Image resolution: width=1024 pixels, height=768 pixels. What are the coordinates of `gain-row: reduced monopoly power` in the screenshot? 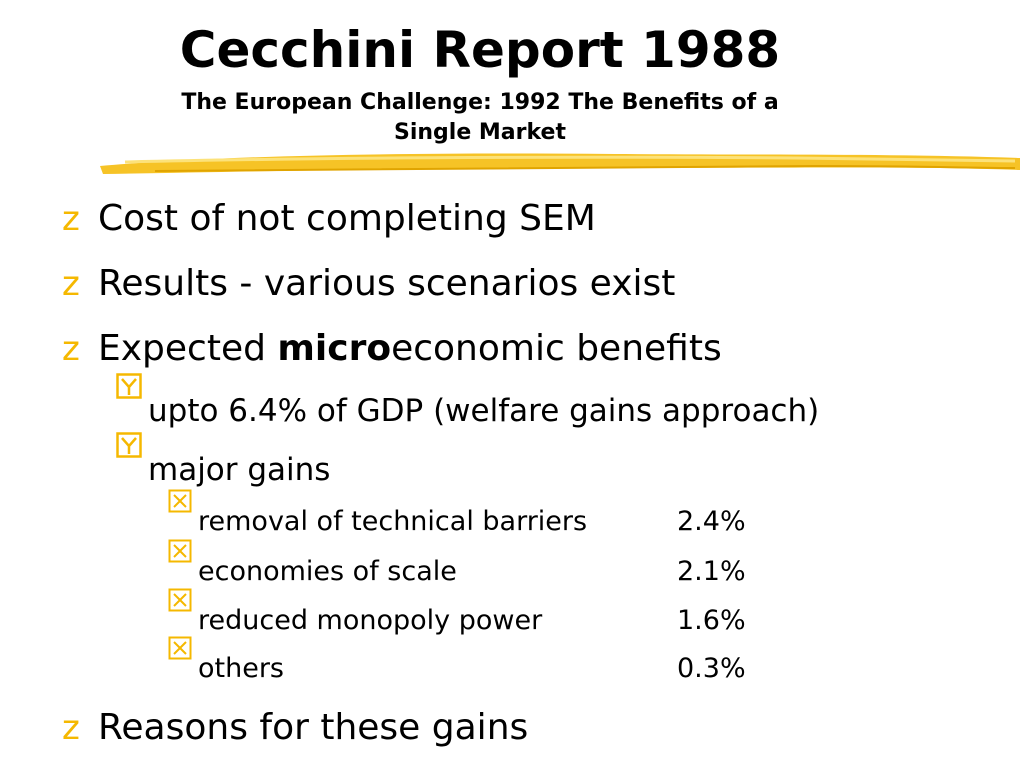 It's located at (355, 612).